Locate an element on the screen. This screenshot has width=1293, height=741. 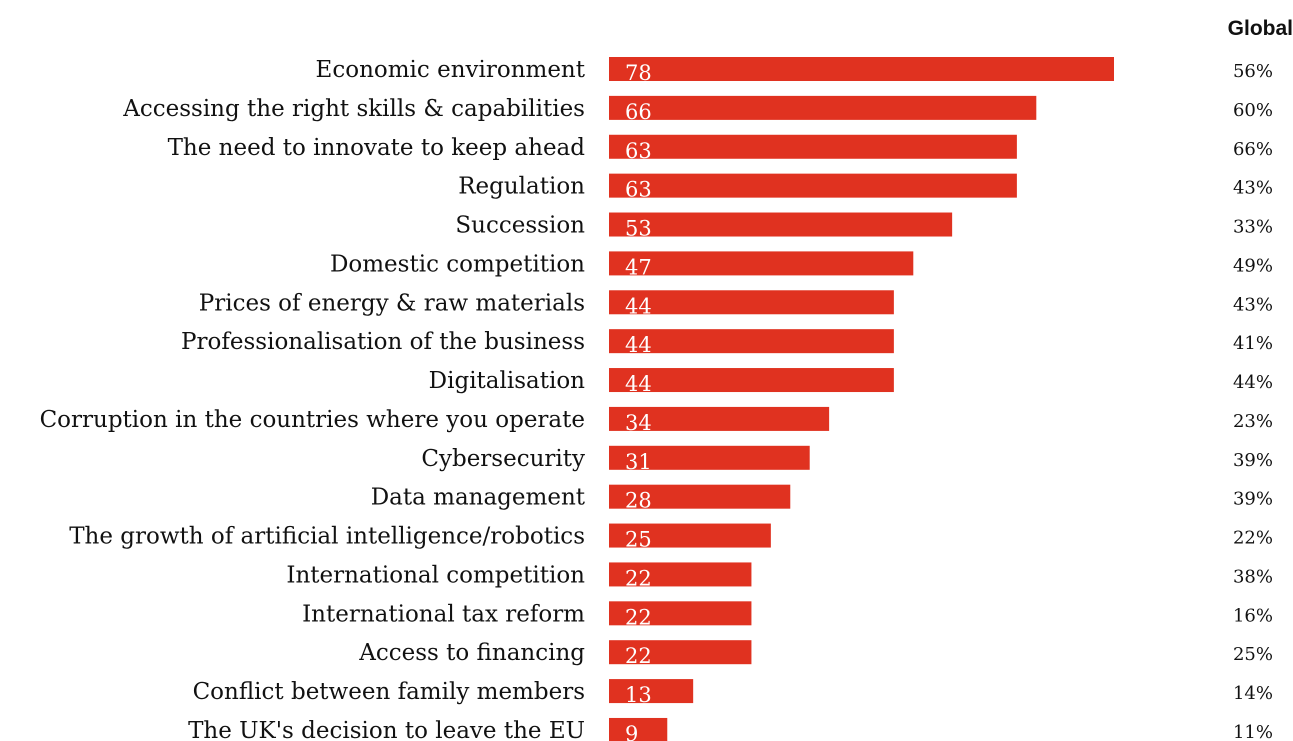
global-column-header: Global is located at coordinates (1260, 28).